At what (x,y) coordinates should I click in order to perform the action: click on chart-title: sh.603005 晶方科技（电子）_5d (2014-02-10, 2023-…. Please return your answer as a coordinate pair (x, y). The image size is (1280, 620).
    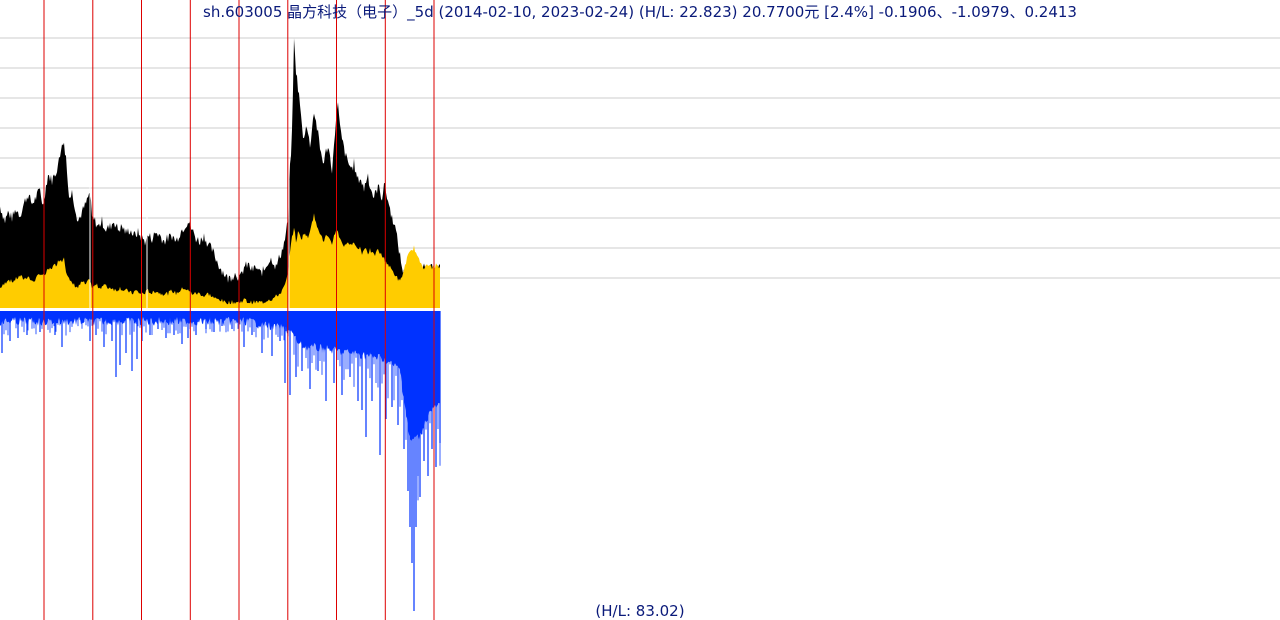
    Looking at the image, I should click on (640, 12).